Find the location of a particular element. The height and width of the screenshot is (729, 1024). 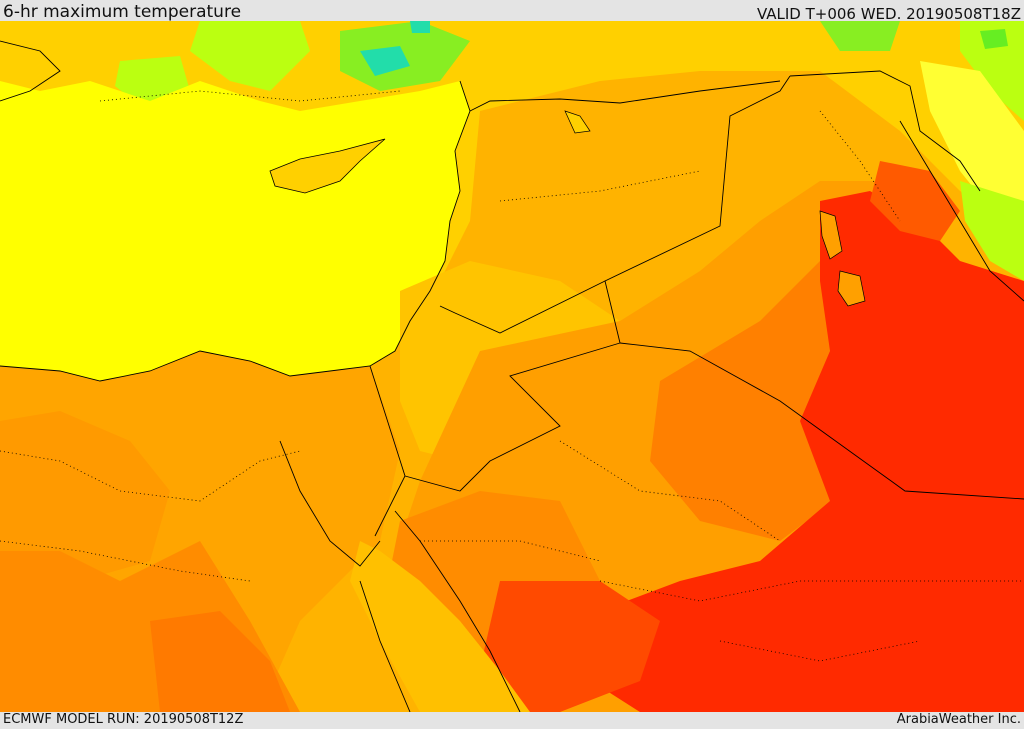

map-title: 6-hr maximum temperature is located at coordinates (122, 12).